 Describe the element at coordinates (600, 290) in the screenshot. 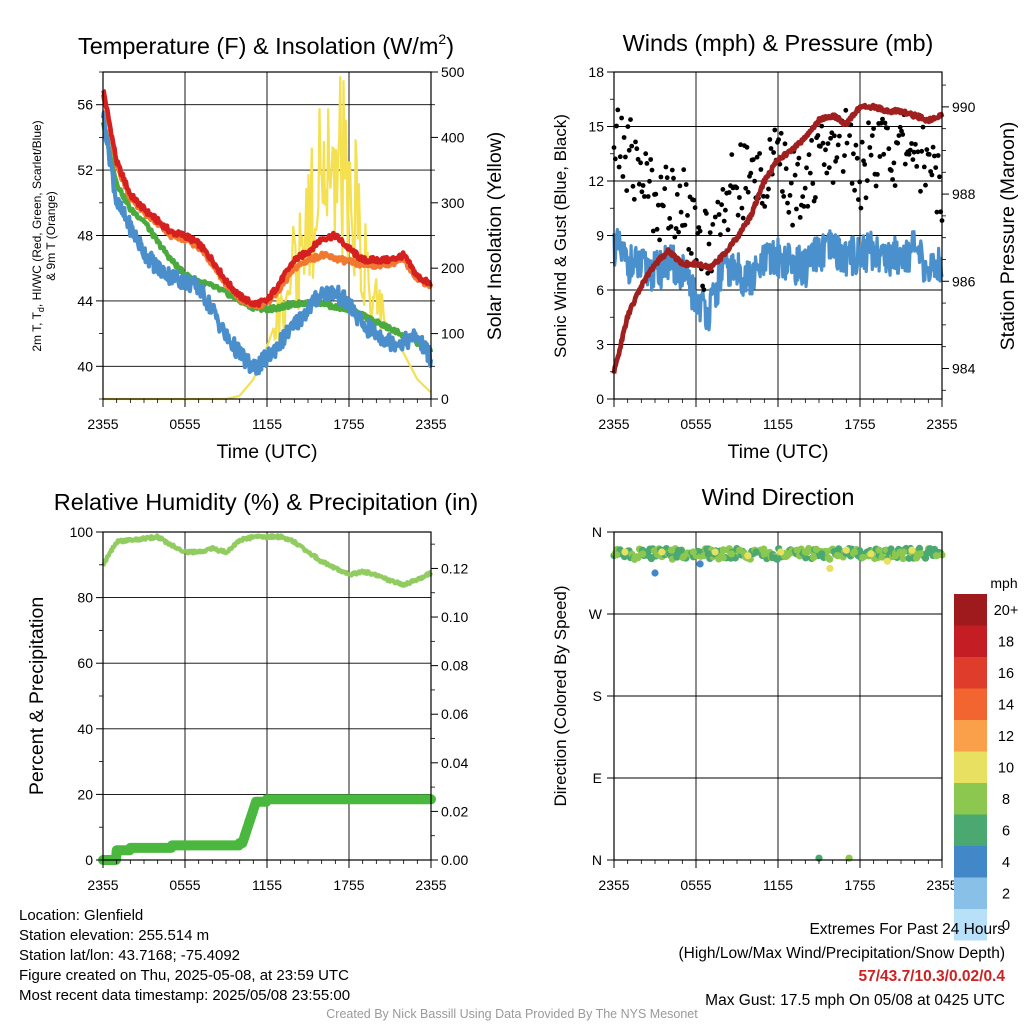

I see `y-tick-label: 6` at that location.